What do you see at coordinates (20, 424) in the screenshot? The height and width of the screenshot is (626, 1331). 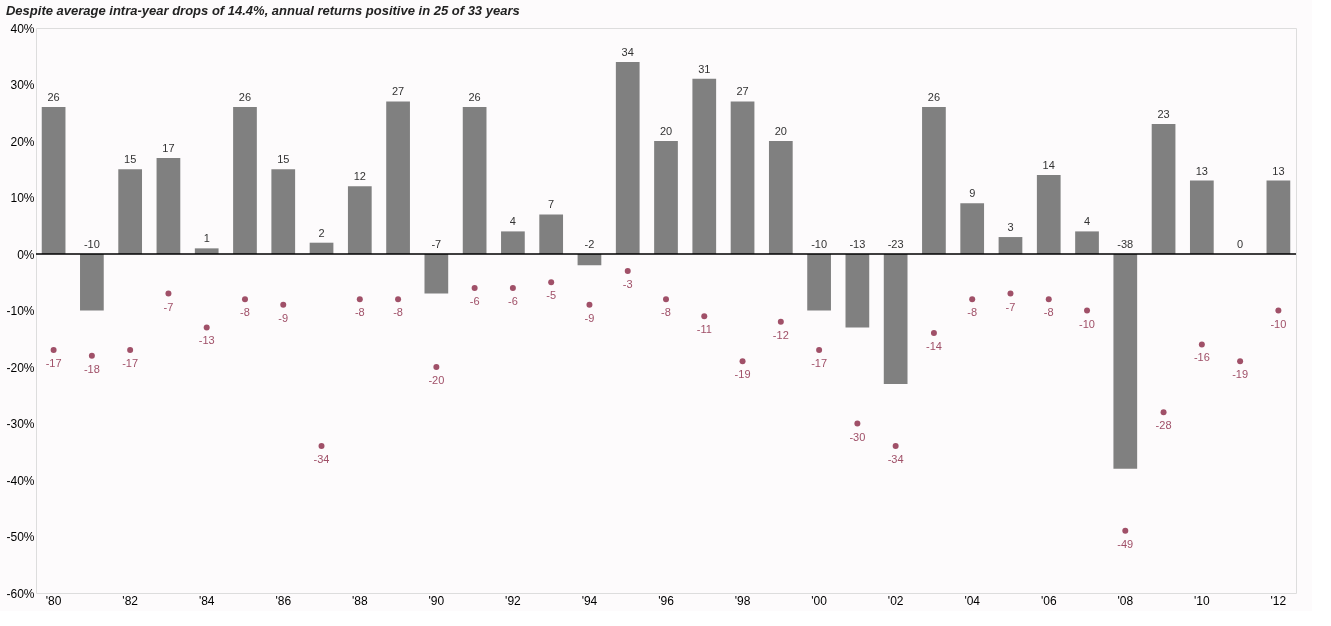 I see `y-tick-label: -30%` at bounding box center [20, 424].